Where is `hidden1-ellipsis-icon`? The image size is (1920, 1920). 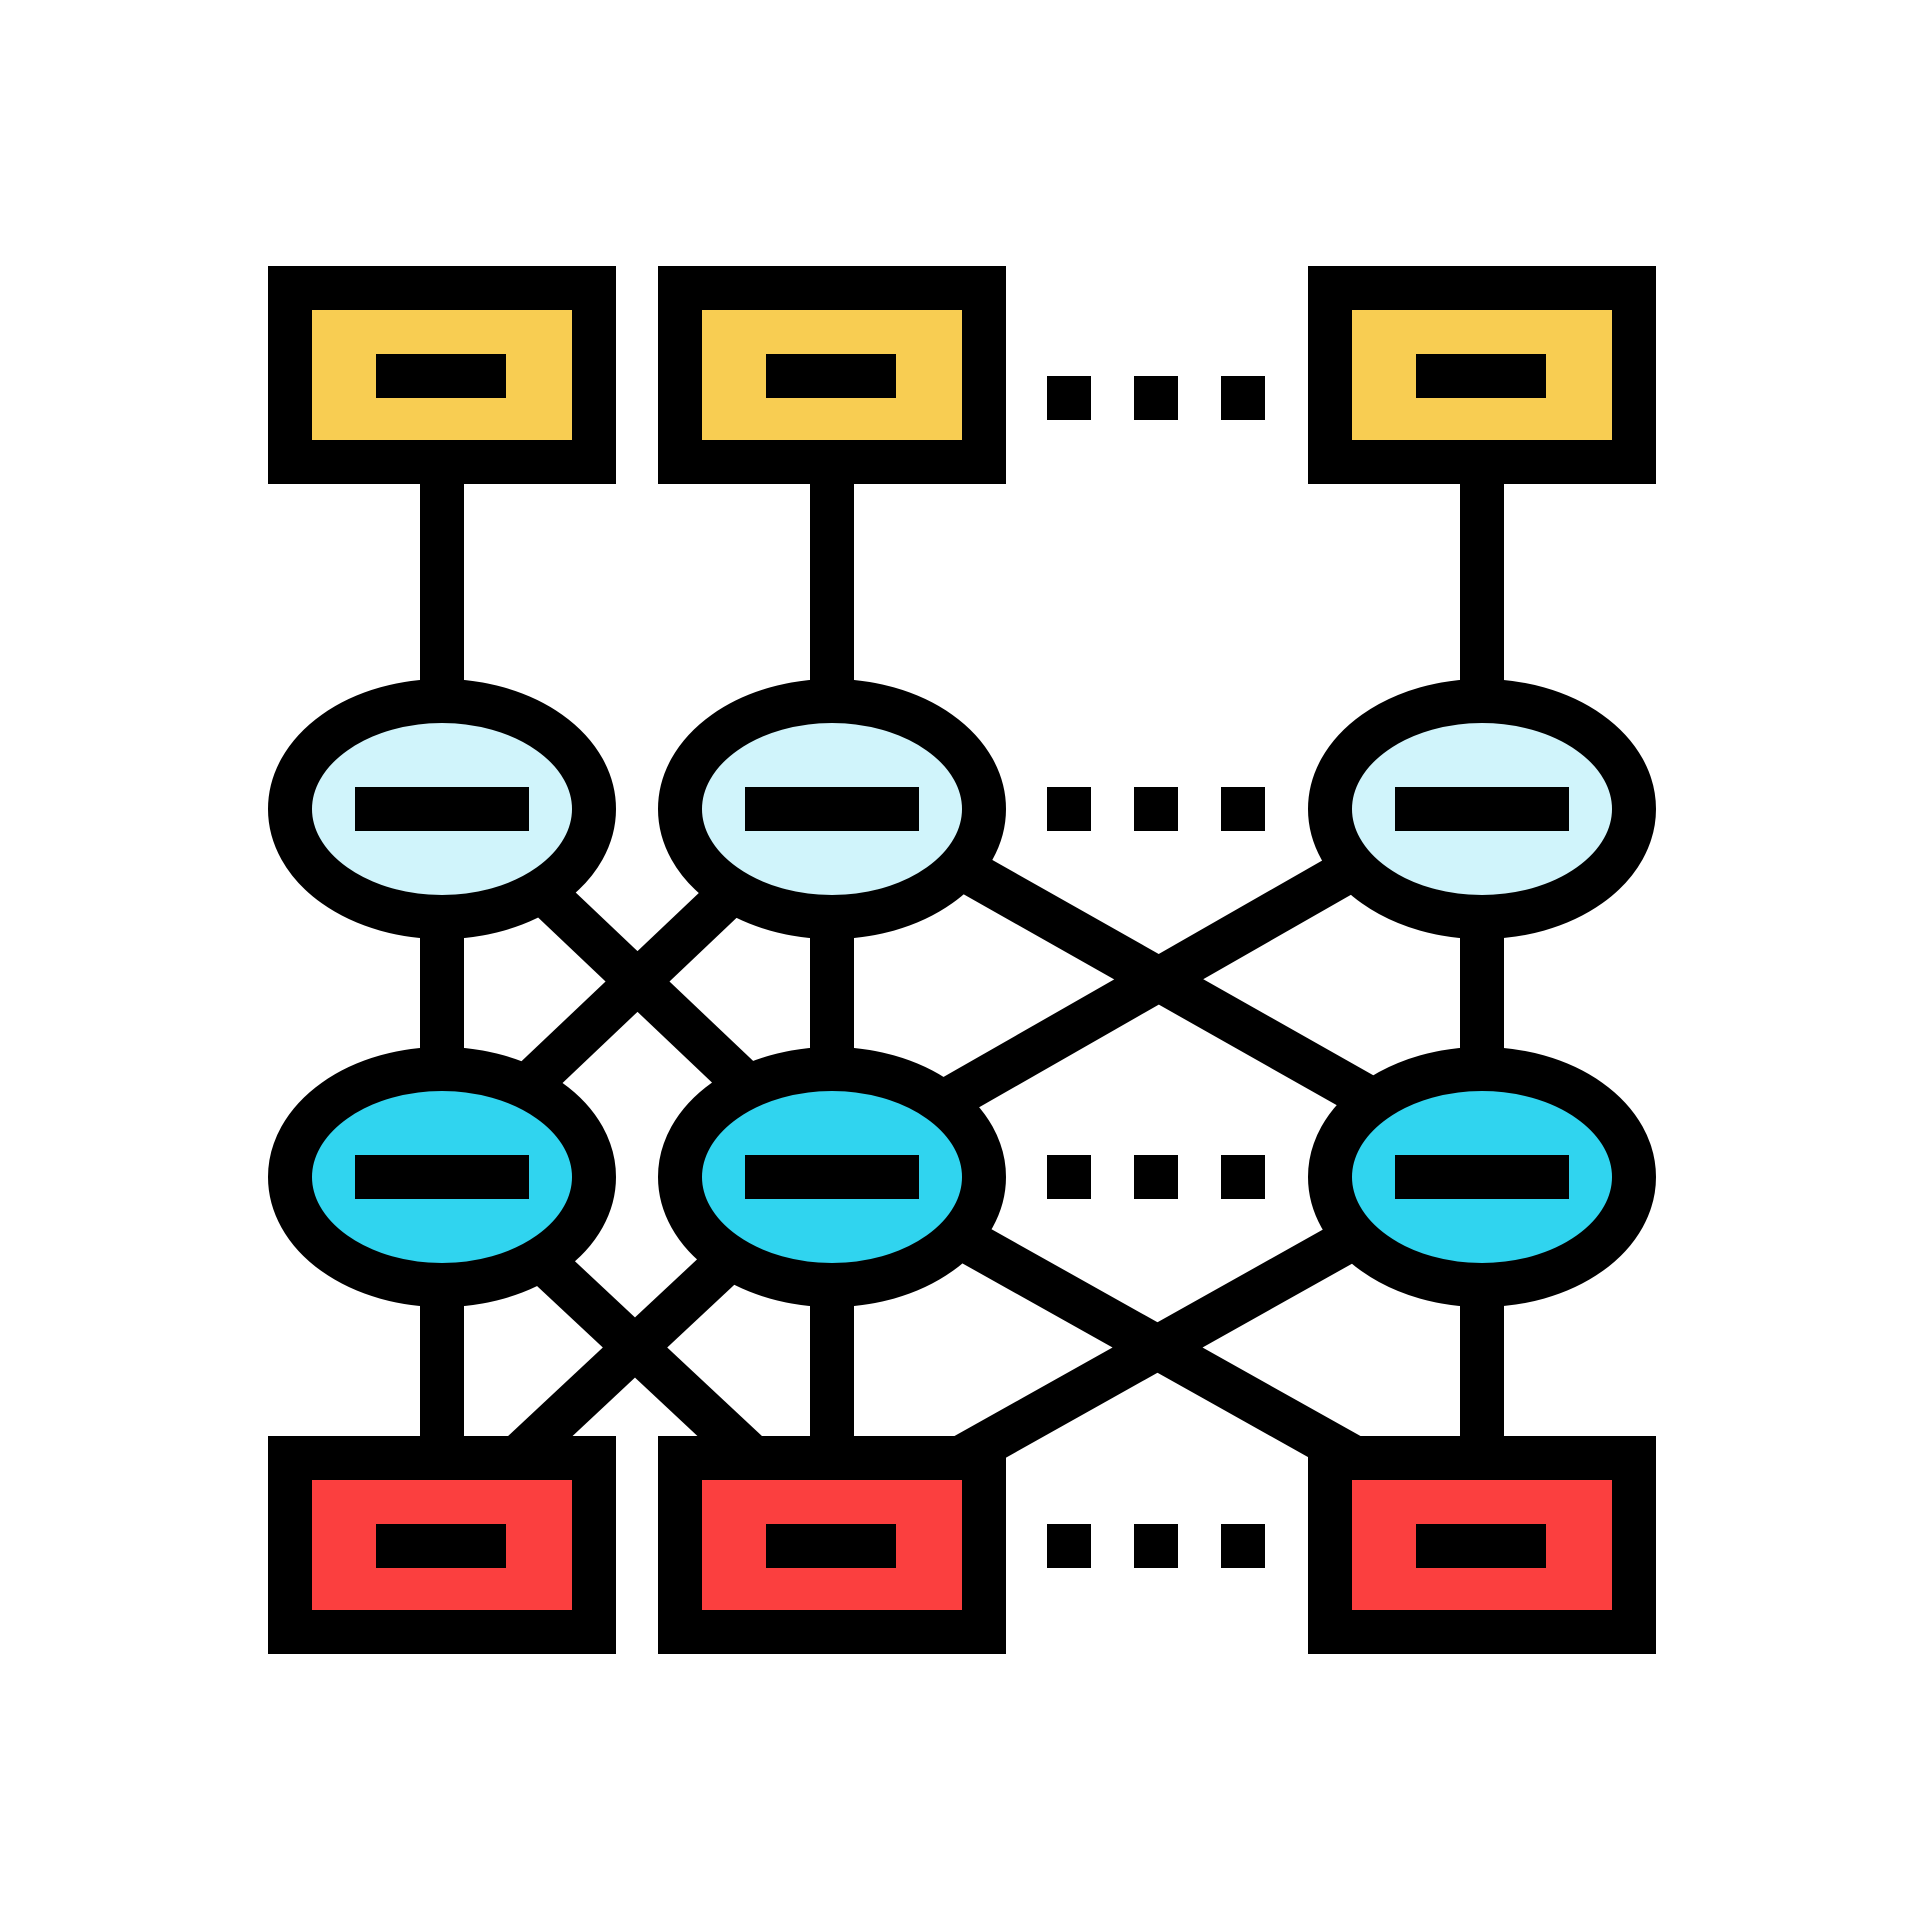
hidden1-ellipsis-icon is located at coordinates (1156, 809).